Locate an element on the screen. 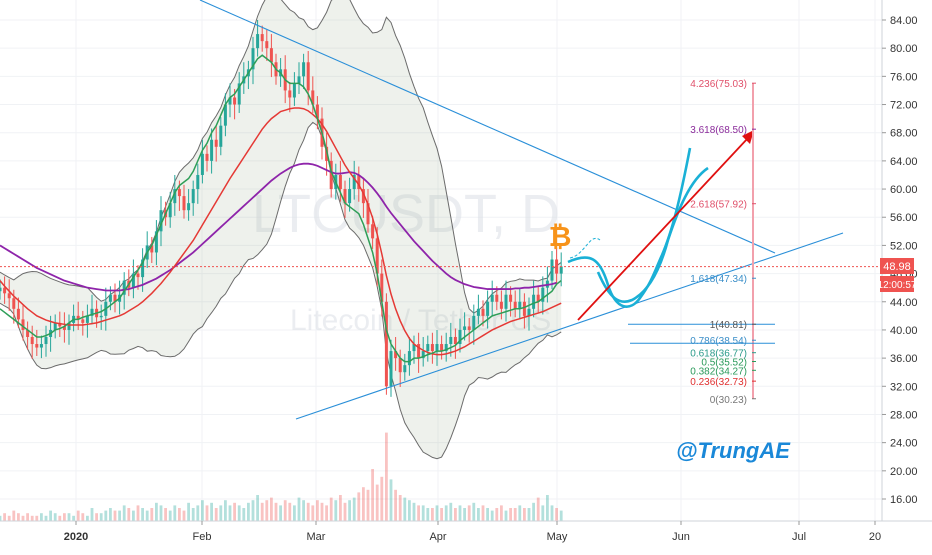 Image resolution: width=932 pixels, height=555 pixels. fib-label: 0.382(34.27) is located at coordinates (718, 371).